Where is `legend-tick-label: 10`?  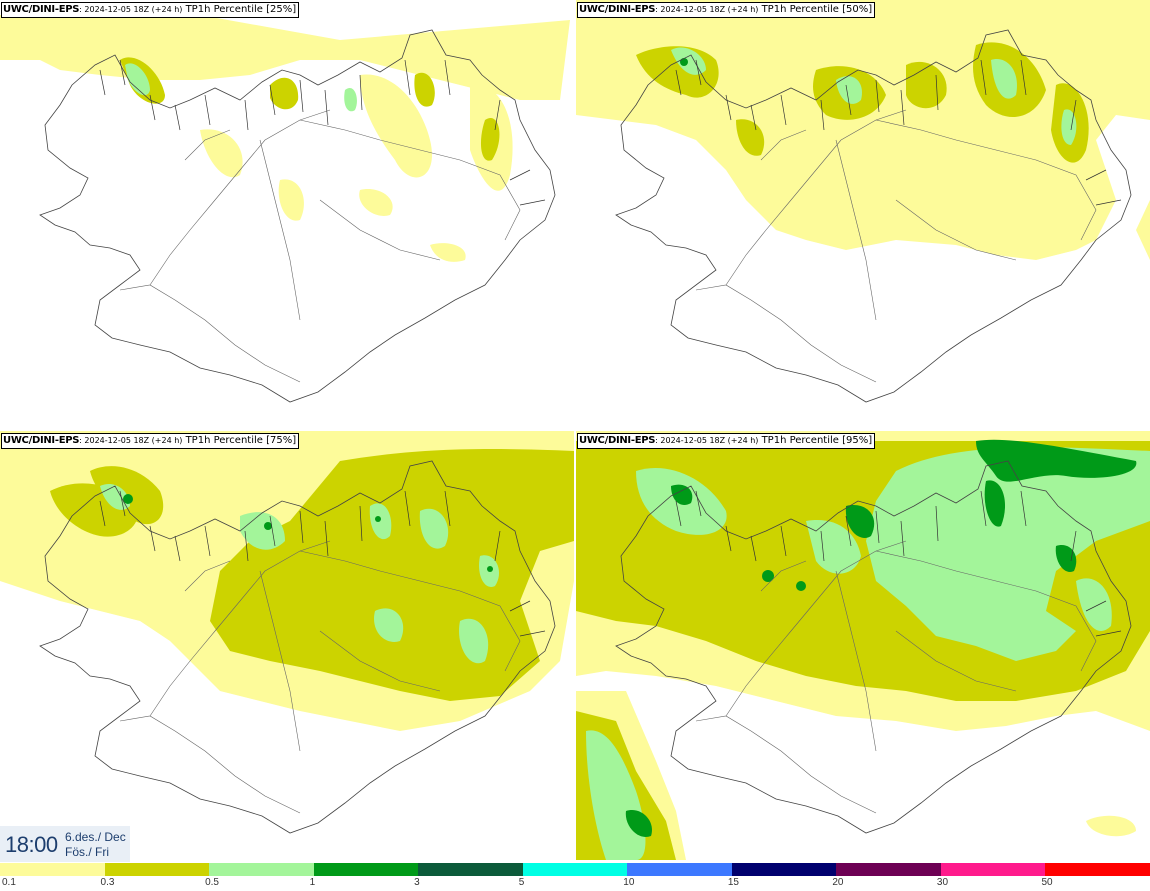
legend-tick-label: 10 is located at coordinates (629, 882).